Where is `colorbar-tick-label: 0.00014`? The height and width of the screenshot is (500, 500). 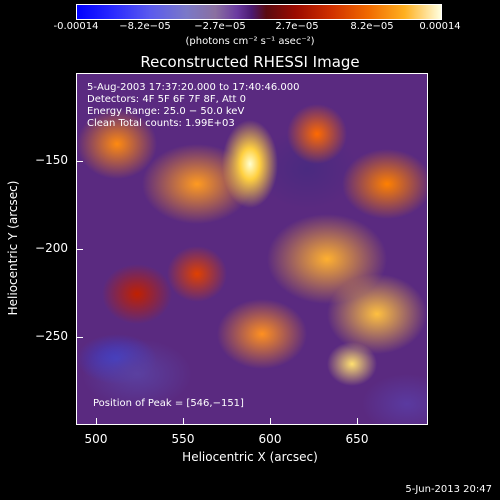 colorbar-tick-label: 0.00014 is located at coordinates (440, 26).